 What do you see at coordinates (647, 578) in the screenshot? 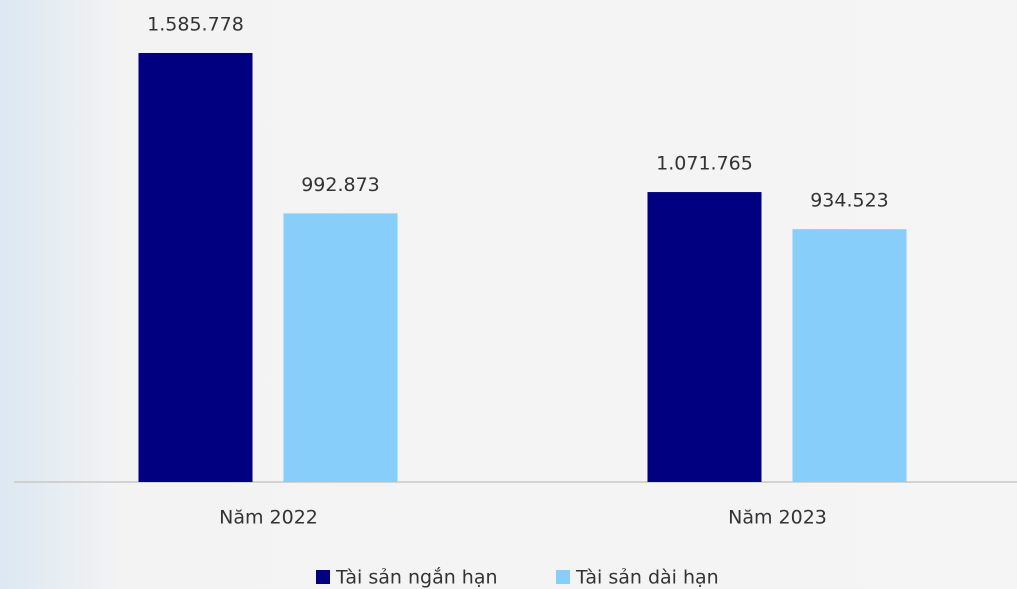
I see `legend-label: Tài sản dài hạn` at bounding box center [647, 578].